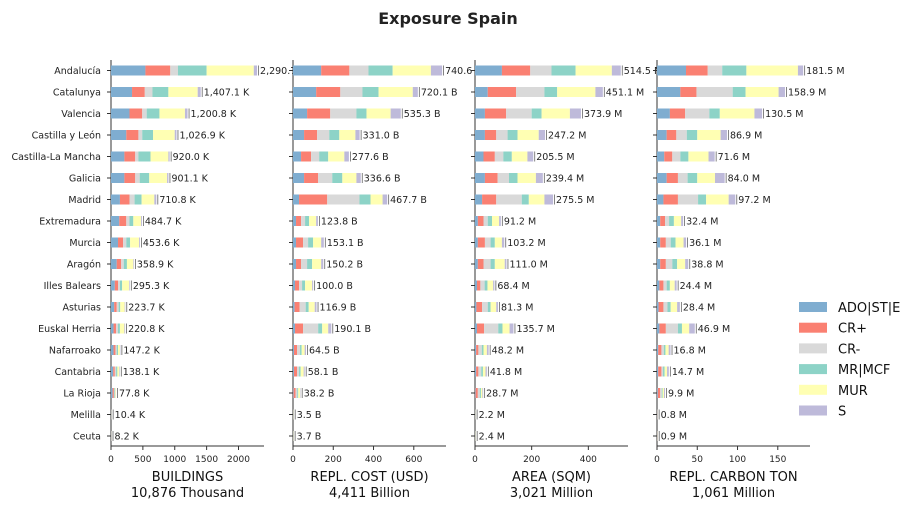 The image size is (919, 510). Describe the element at coordinates (744, 179) in the screenshot. I see `bar-value-label: 84.0 M` at that location.